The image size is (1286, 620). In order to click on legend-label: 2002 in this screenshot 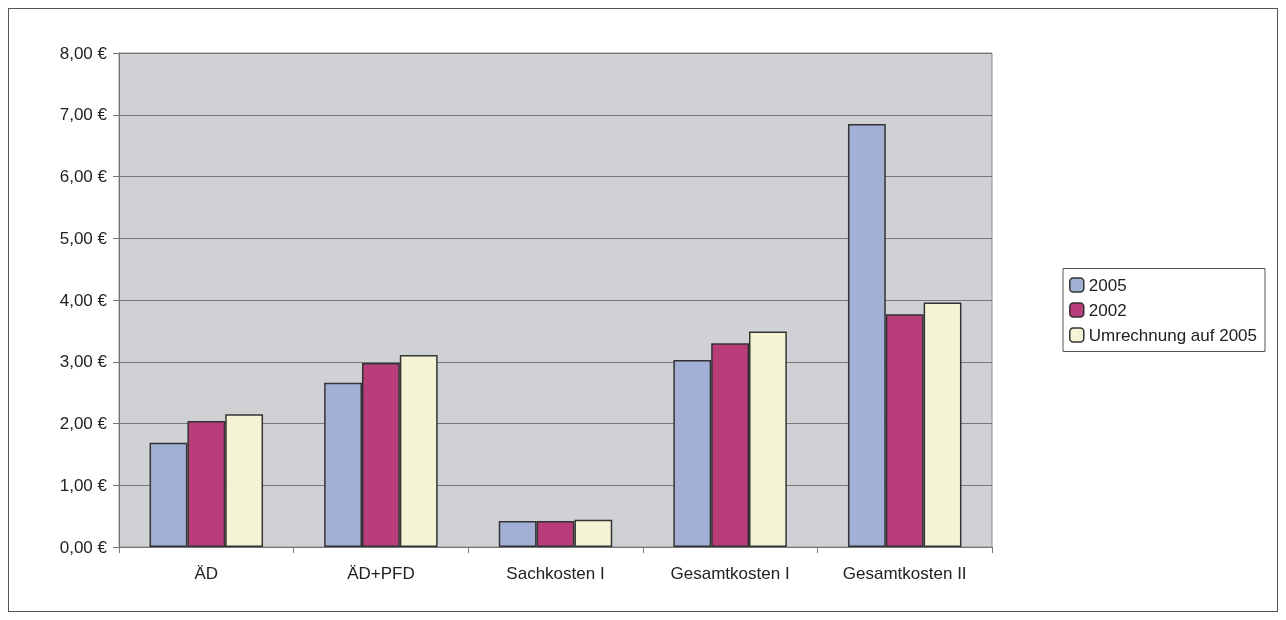, I will do `click(1107, 310)`.